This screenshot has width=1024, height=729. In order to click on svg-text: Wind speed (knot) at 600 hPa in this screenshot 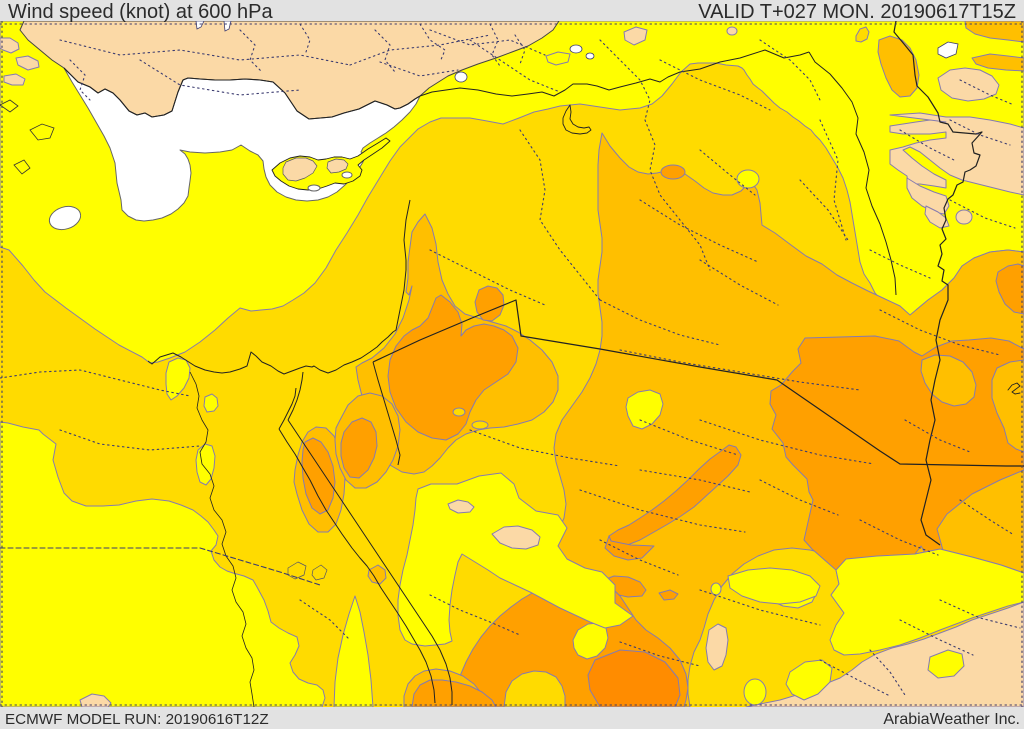, I will do `click(140, 12)`.